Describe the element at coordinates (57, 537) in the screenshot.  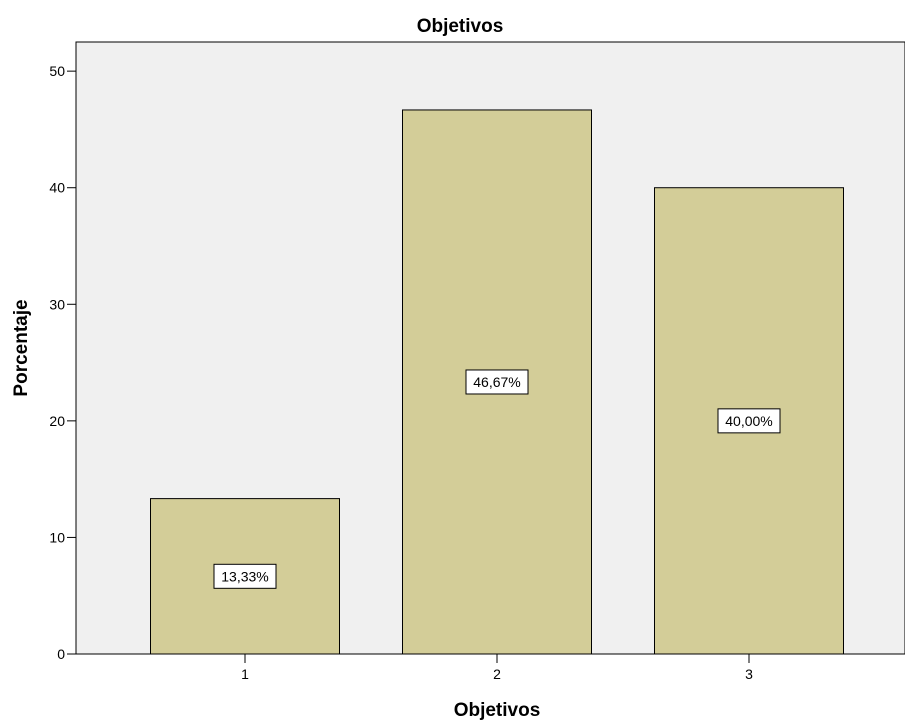
I see `y-tick-label: 10` at that location.